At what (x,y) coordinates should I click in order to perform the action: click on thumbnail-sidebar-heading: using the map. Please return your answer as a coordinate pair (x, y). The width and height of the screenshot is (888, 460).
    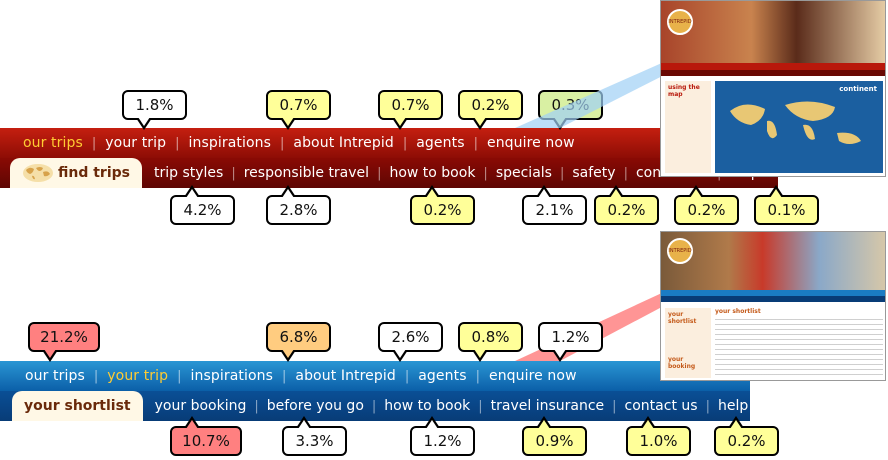
    Looking at the image, I should click on (684, 91).